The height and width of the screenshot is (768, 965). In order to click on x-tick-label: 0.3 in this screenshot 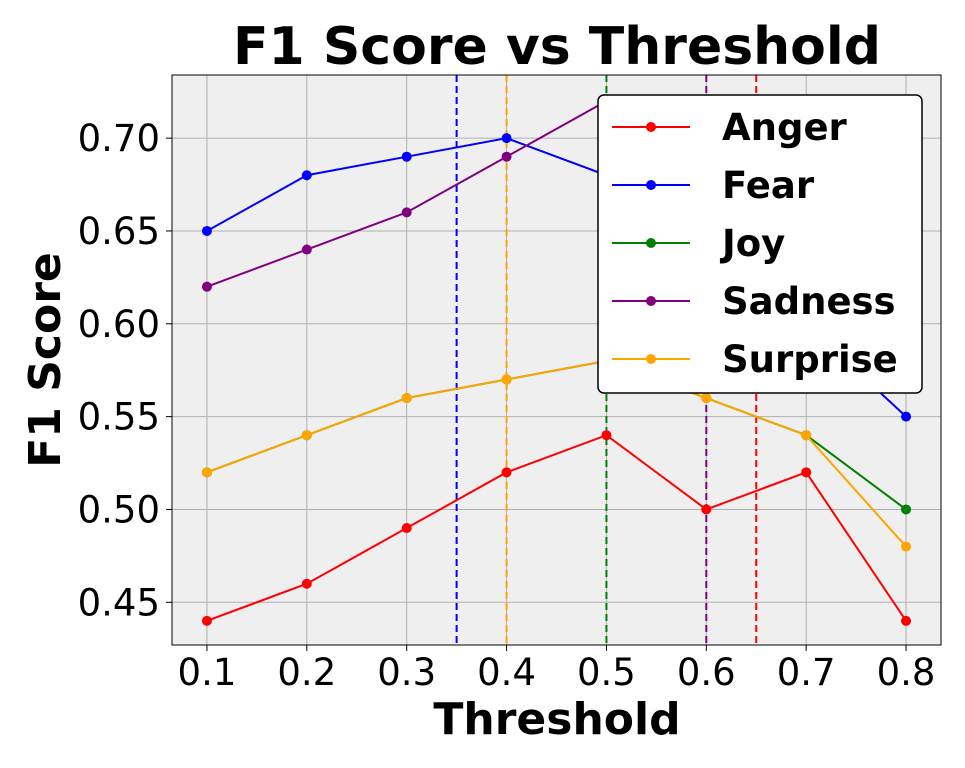, I will do `click(406, 672)`.